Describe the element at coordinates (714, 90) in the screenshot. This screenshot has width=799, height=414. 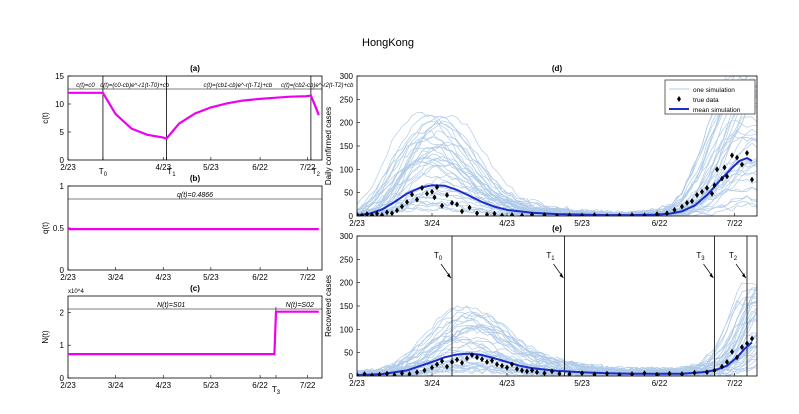
I see `legend-entry: one simulation` at that location.